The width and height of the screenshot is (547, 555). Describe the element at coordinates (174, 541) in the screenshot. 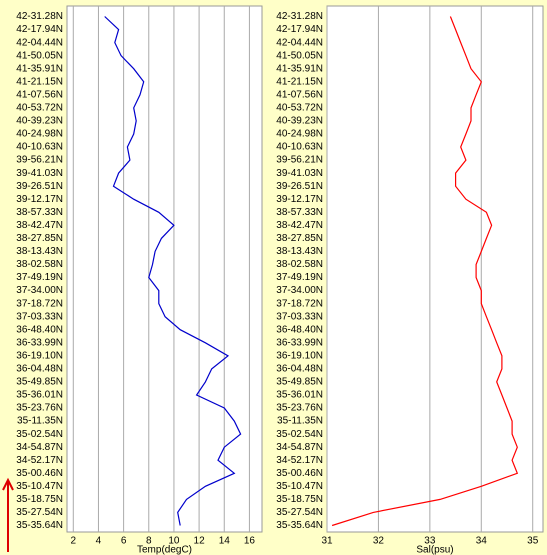

I see `x-tick-label: 10` at that location.